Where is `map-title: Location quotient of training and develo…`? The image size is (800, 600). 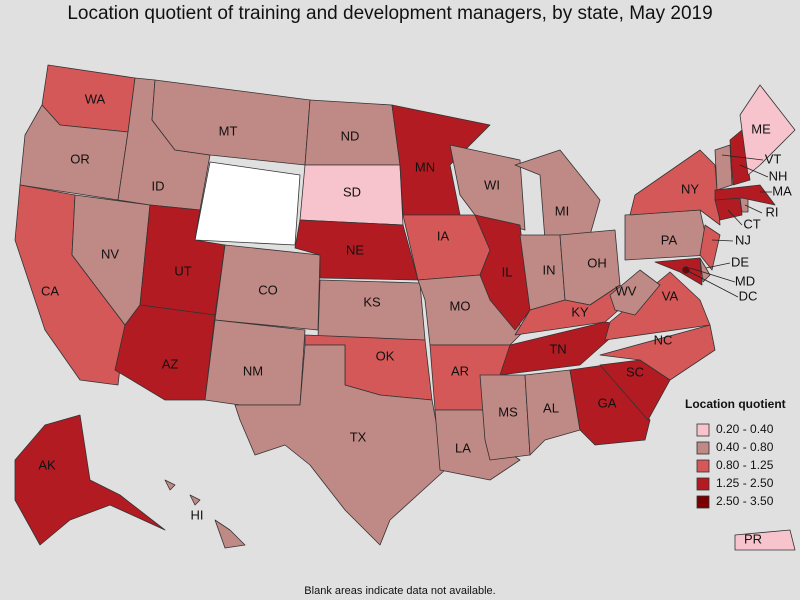
map-title: Location quotient of training and develo… is located at coordinates (389, 13).